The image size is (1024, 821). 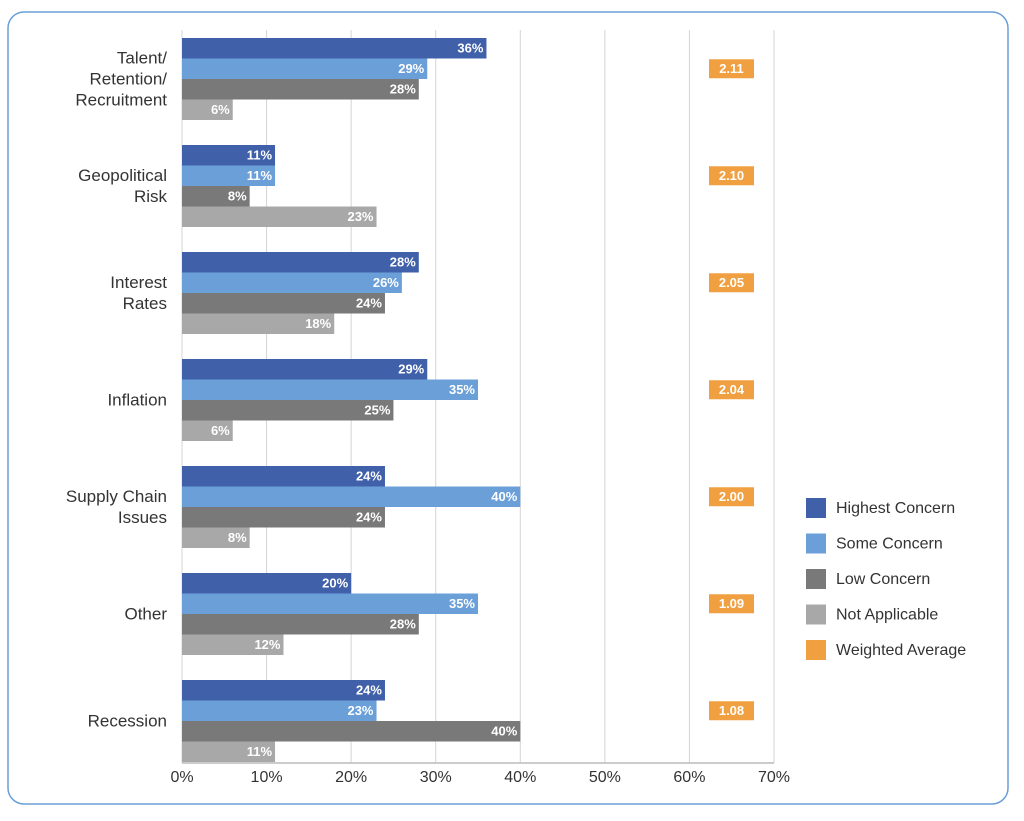 What do you see at coordinates (335, 583) in the screenshot?
I see `value-label: 20%` at bounding box center [335, 583].